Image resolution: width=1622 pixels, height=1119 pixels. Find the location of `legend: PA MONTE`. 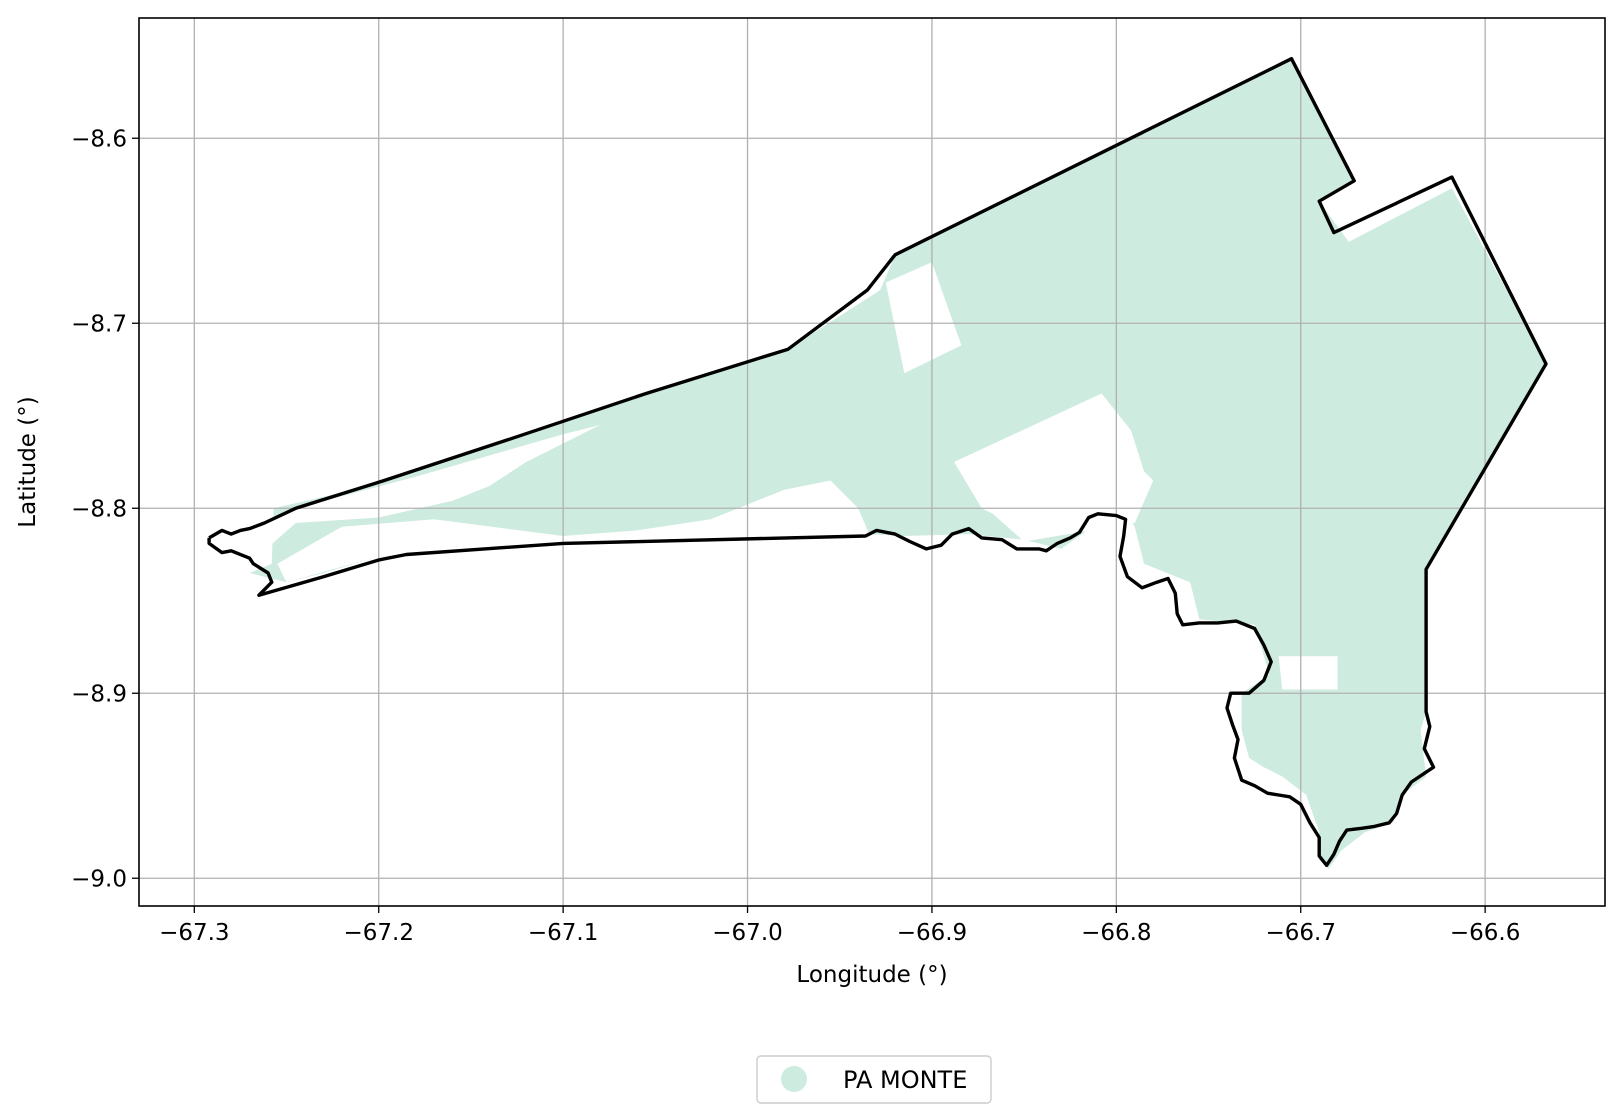

legend: PA MONTE is located at coordinates (874, 1079).